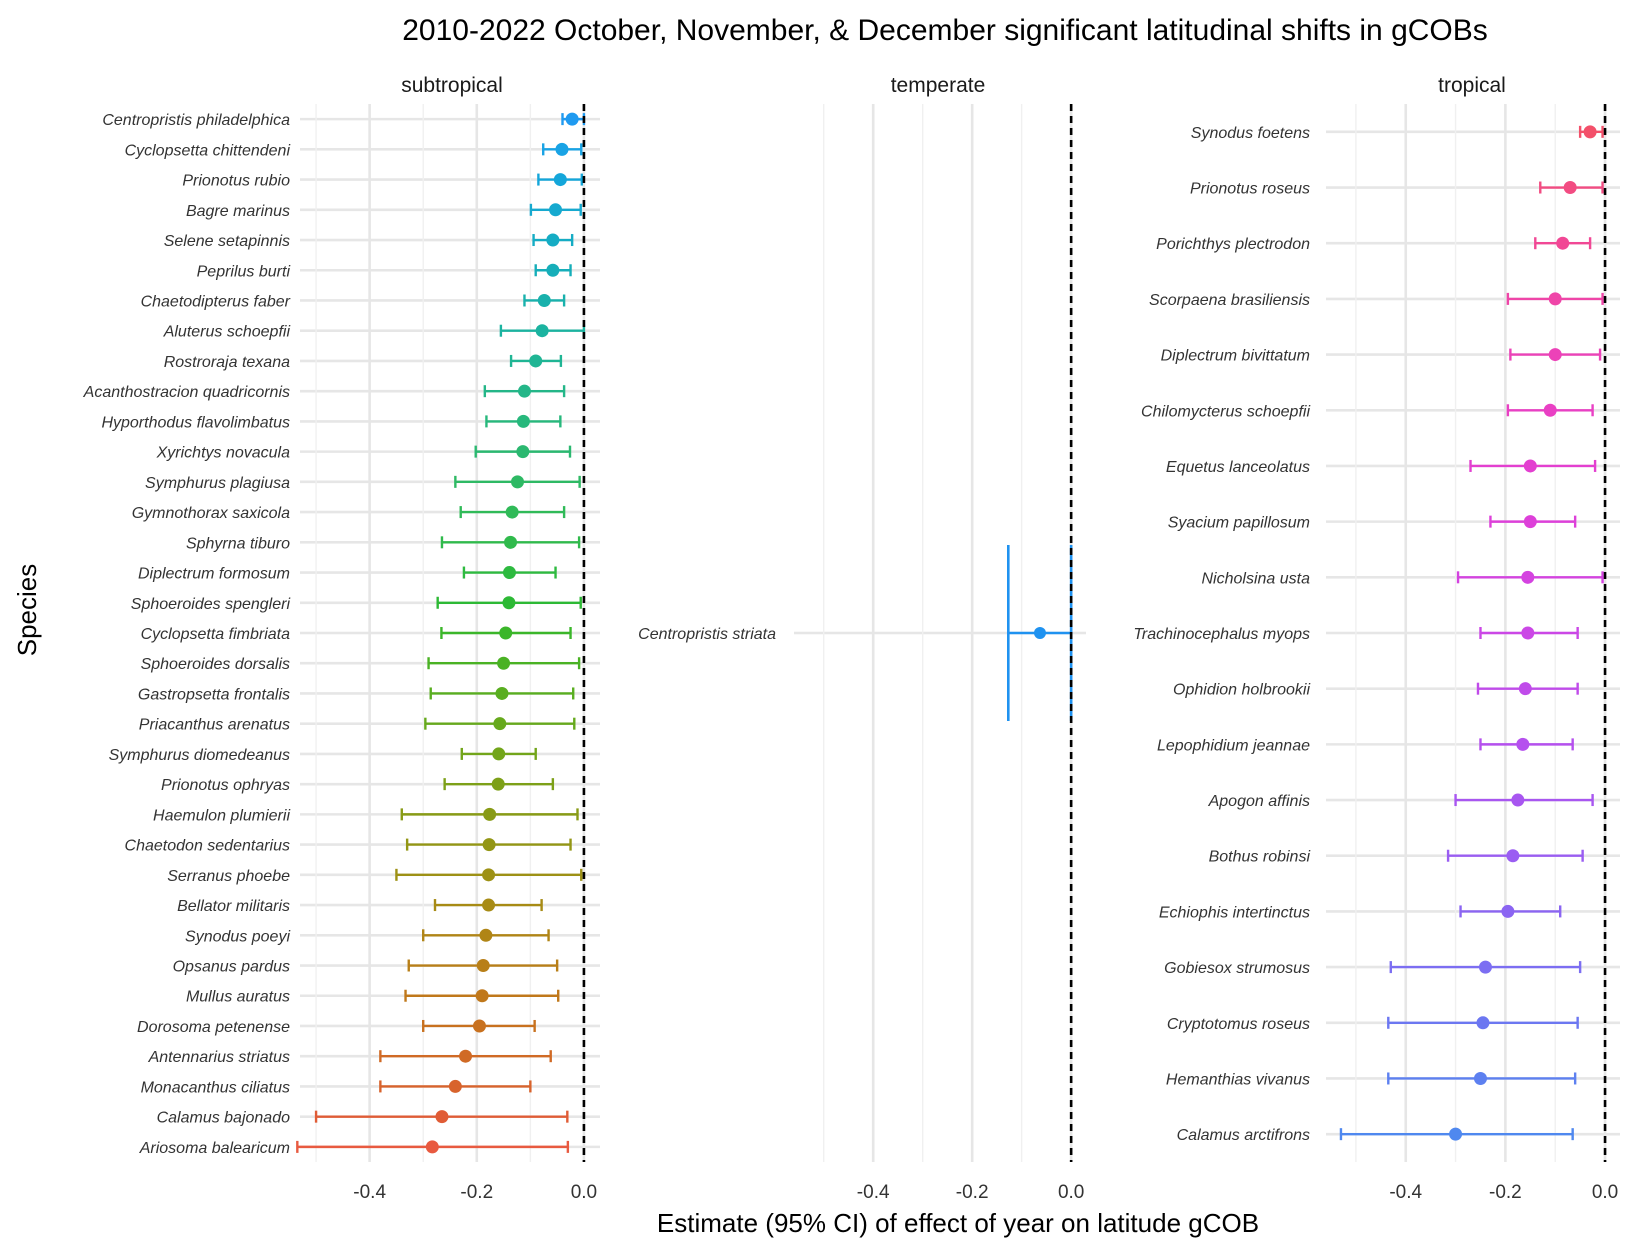 This screenshot has width=1632, height=1248. What do you see at coordinates (707, 634) in the screenshot?
I see `species-label: Centropristis striata` at bounding box center [707, 634].